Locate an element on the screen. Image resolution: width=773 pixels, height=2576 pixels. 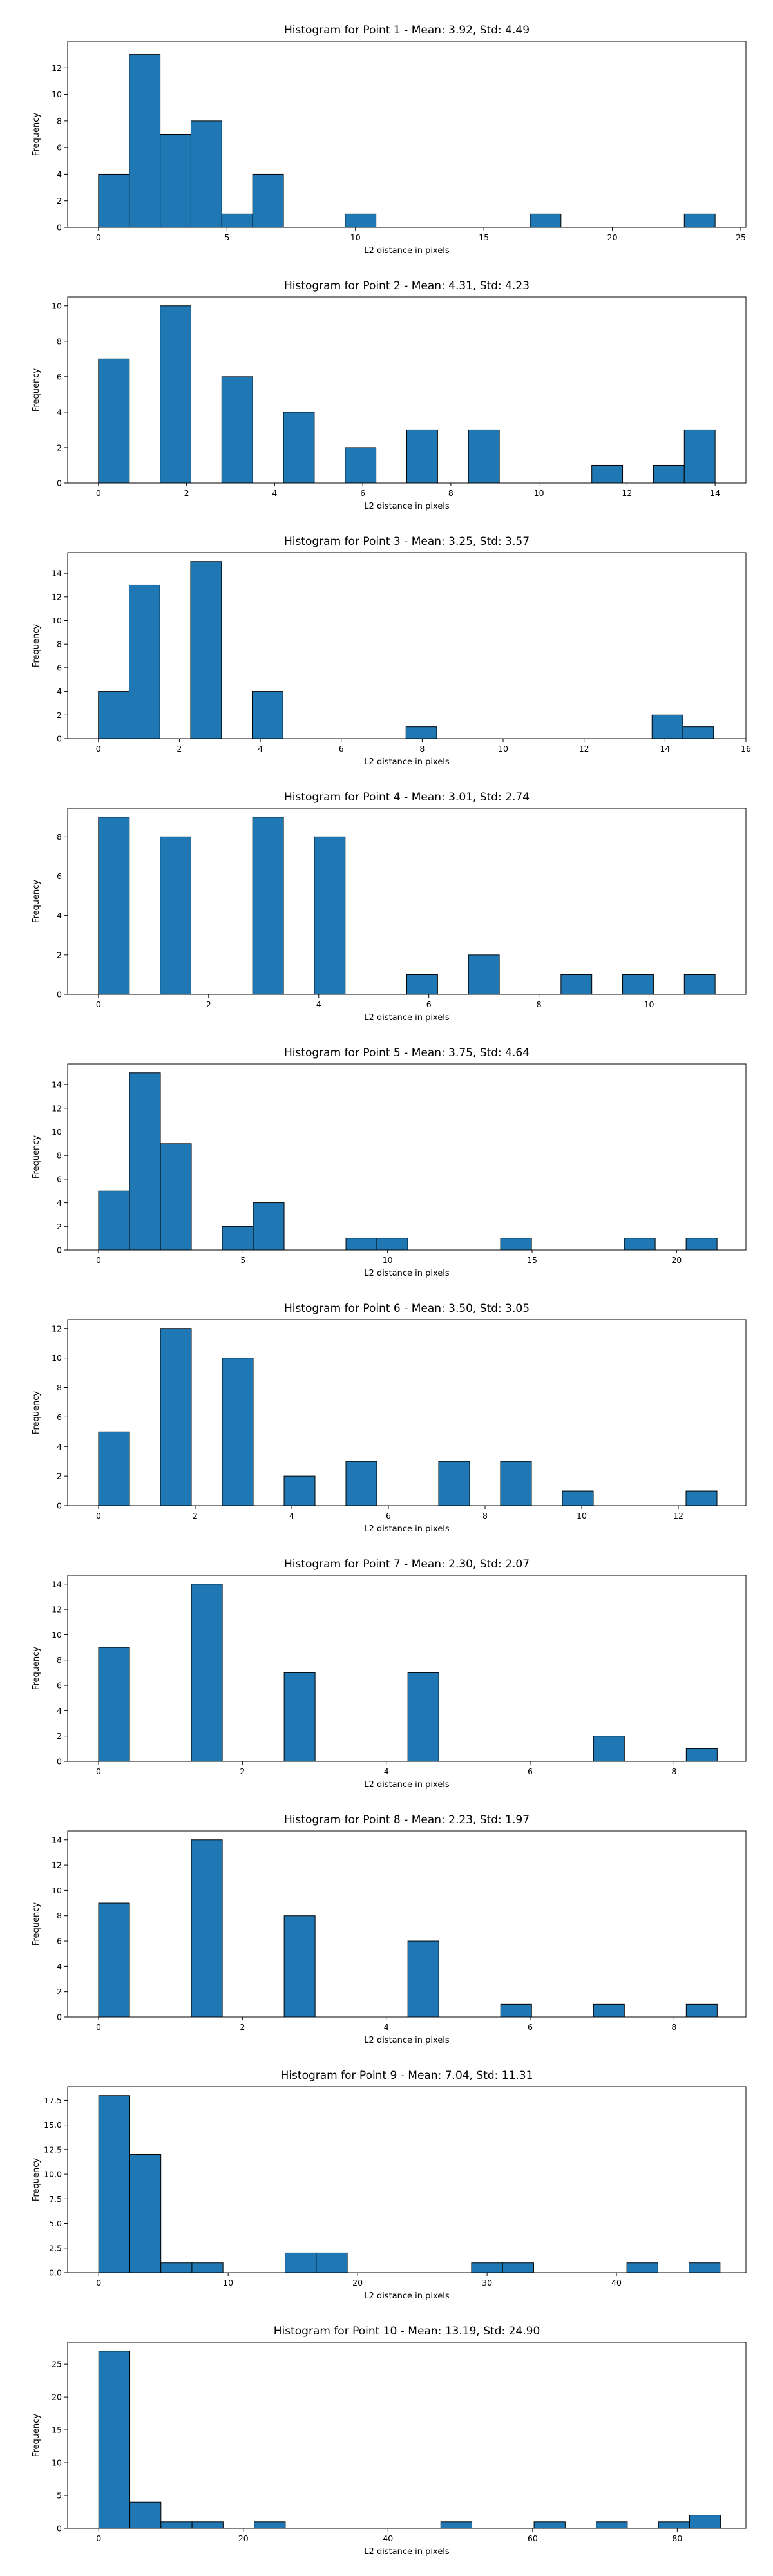
x-tick-label: 40 is located at coordinates (388, 2538).